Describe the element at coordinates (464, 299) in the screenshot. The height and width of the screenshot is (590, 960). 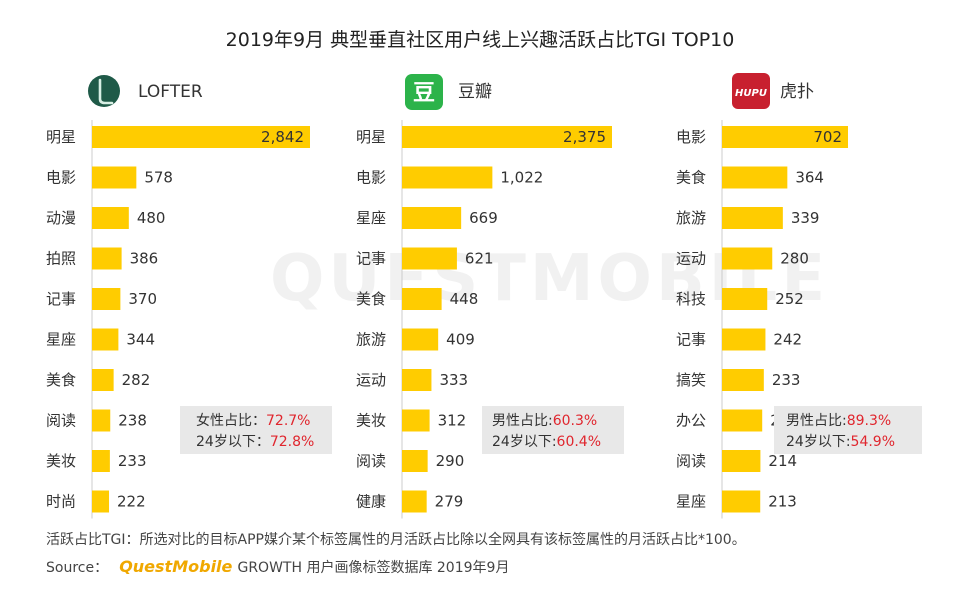
I see `value-label: 448` at that location.